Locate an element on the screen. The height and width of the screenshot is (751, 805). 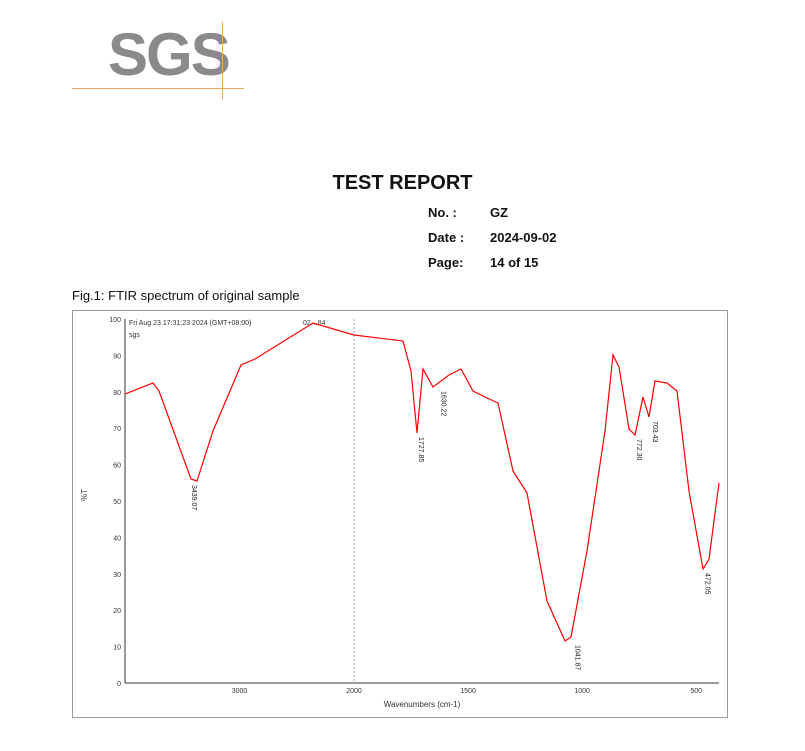
chart-header-timestamp: Fri Aug 23 17:31:23 2024 (GMT+08:00) is located at coordinates (190, 323).